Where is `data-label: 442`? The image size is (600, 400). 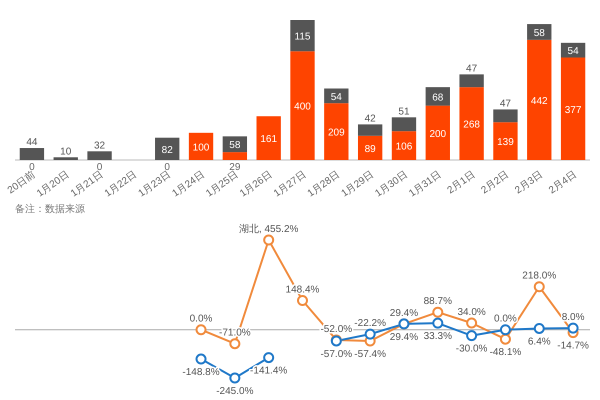
data-label: 442 is located at coordinates (539, 101).